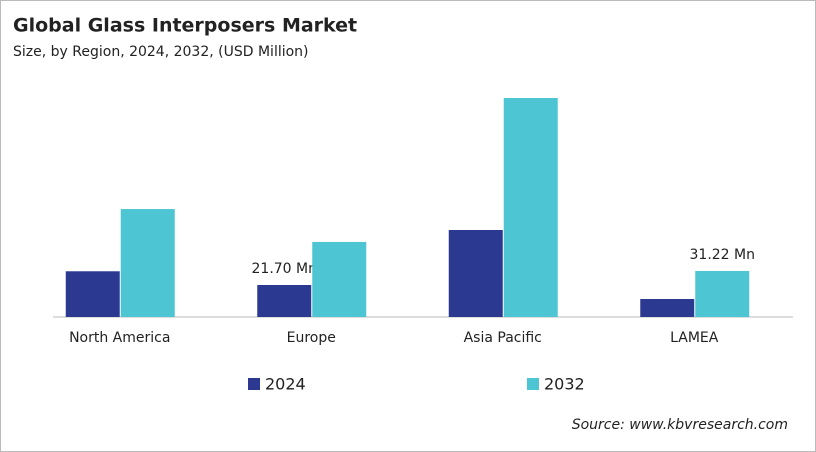  Describe the element at coordinates (680, 425) in the screenshot. I see `source: Source: www.kbvresearch.com` at that location.